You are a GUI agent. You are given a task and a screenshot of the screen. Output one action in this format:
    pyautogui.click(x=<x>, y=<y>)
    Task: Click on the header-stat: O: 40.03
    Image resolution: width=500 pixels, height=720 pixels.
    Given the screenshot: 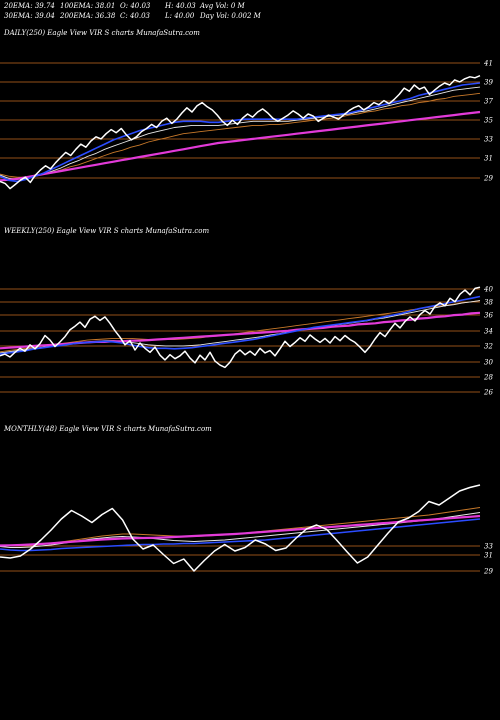 What is the action you would take?
    pyautogui.click(x=135, y=6)
    